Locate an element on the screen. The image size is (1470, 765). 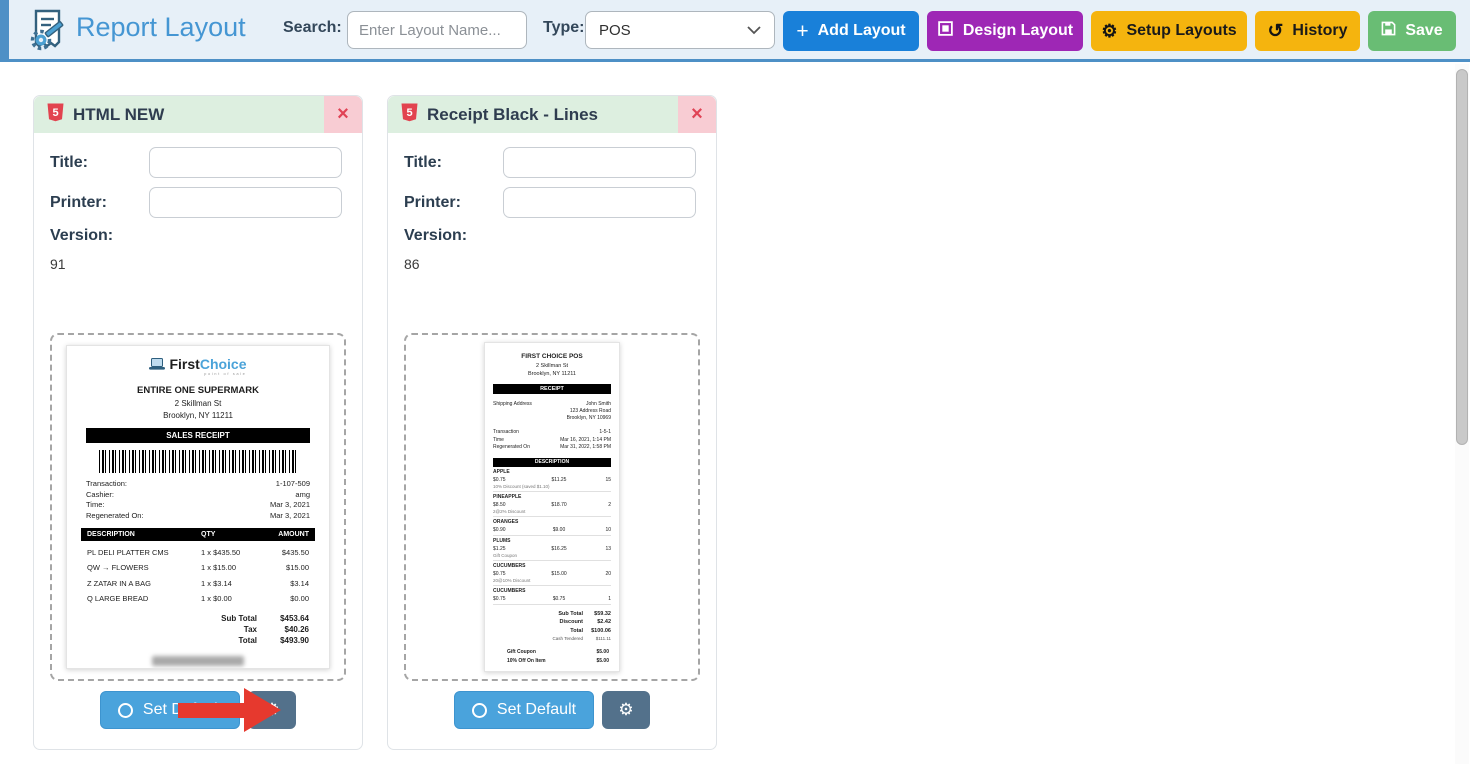
meta-value: 1-5-1 is located at coordinates (605, 432).